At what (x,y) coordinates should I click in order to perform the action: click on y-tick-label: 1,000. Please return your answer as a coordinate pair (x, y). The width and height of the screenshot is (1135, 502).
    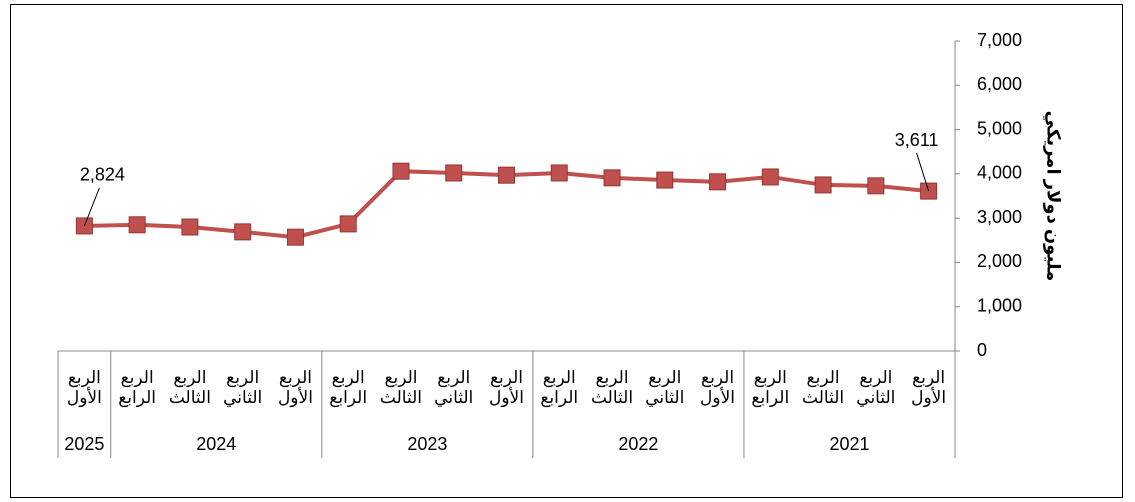
    Looking at the image, I should click on (999, 305).